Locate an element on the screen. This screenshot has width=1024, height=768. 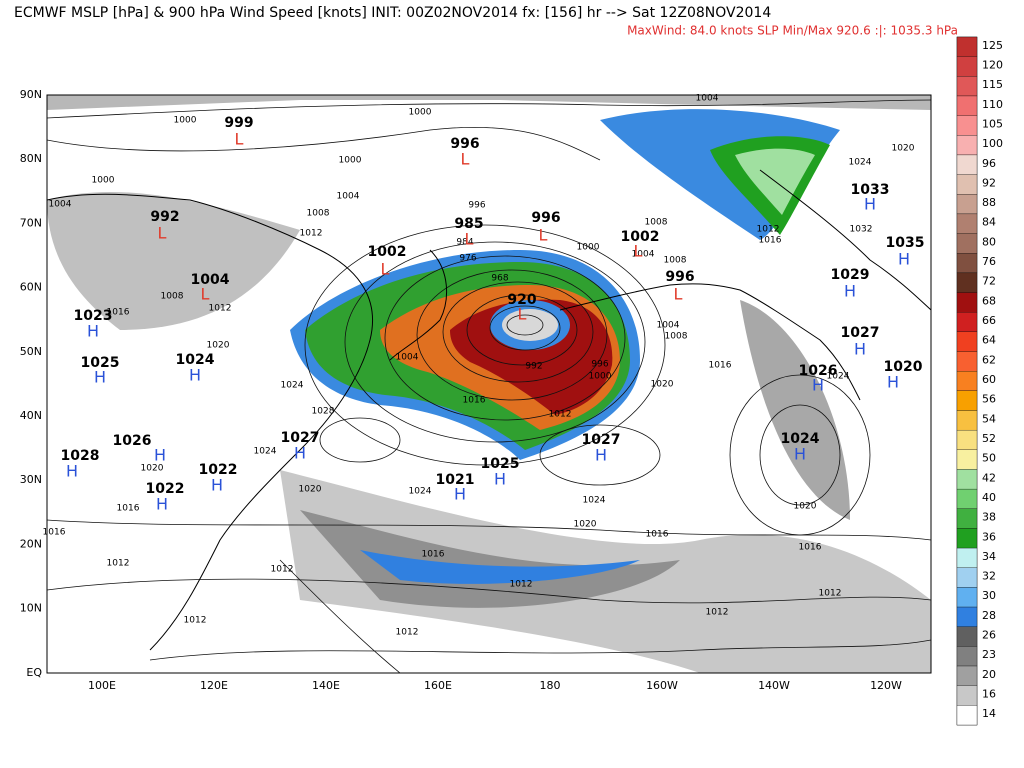
center-pressure: 1028 is located at coordinates (80, 456).